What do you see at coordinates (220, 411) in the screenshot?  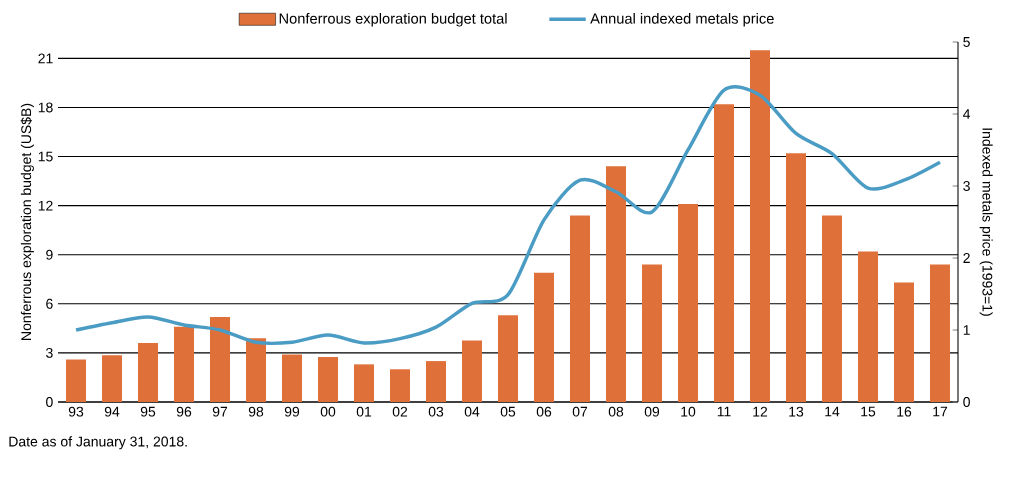 I see `x-tick-label: 97` at bounding box center [220, 411].